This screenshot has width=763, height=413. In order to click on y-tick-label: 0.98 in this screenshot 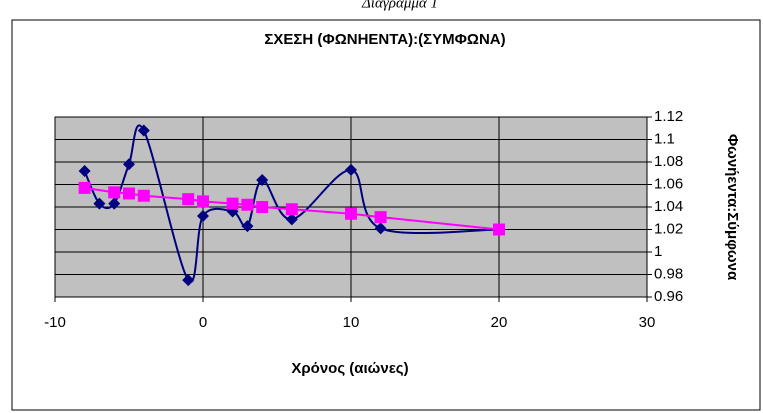, I will do `click(668, 273)`.